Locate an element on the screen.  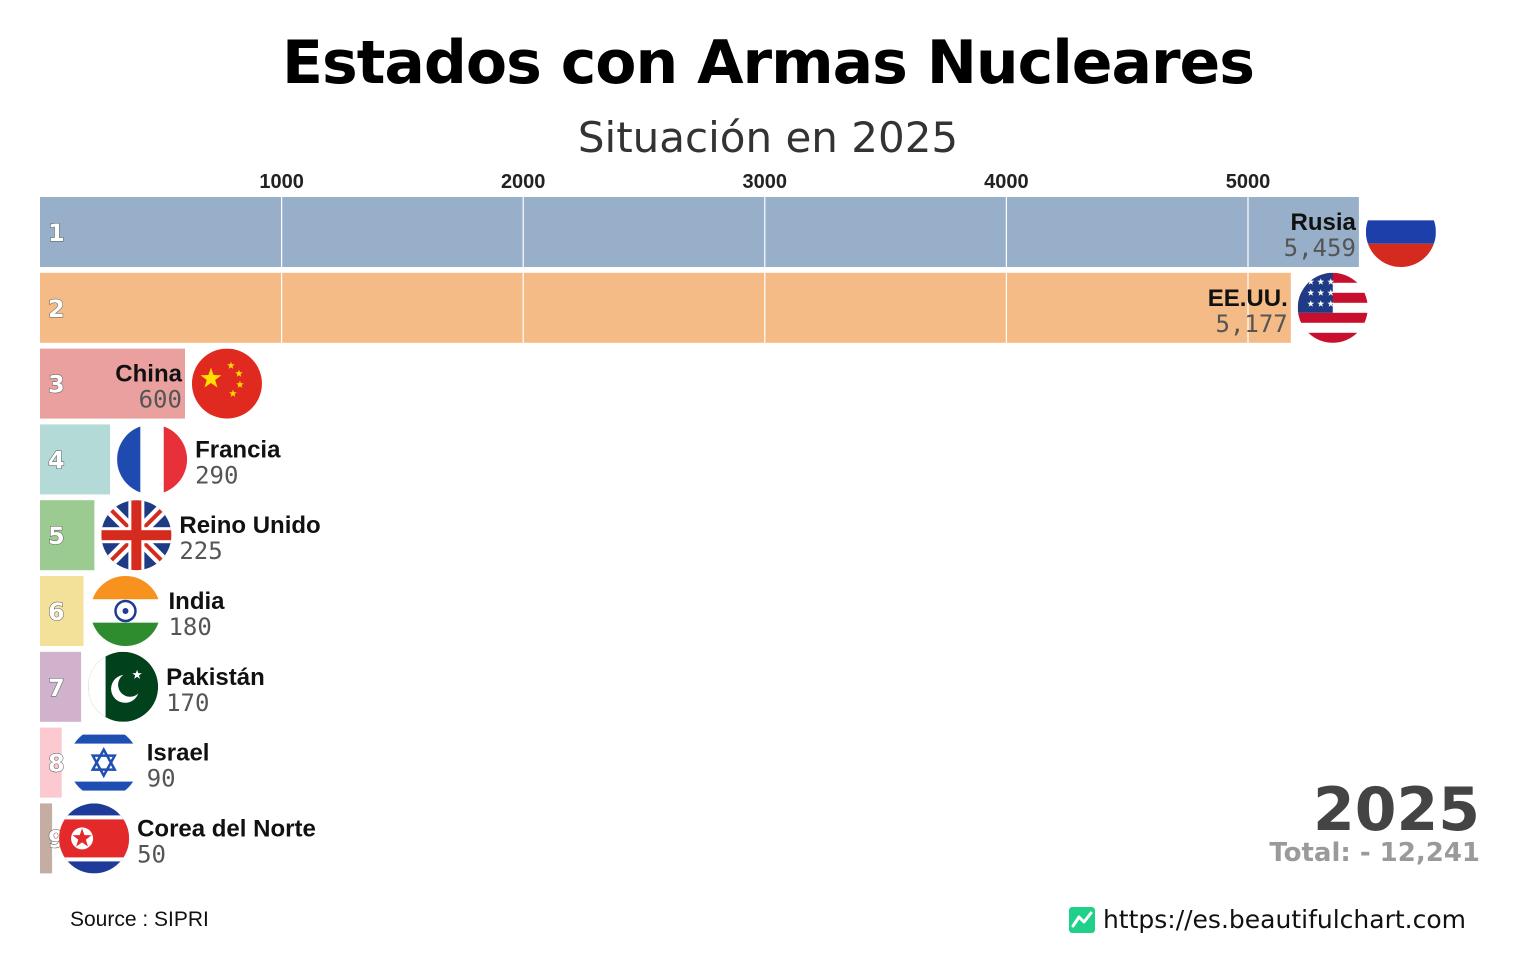
north-korea-flag-icon is located at coordinates (94, 838).